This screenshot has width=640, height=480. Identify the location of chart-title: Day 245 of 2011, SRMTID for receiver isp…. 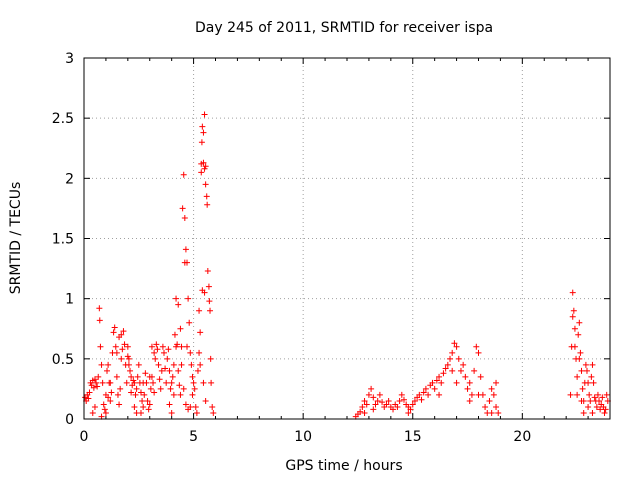
(344, 28).